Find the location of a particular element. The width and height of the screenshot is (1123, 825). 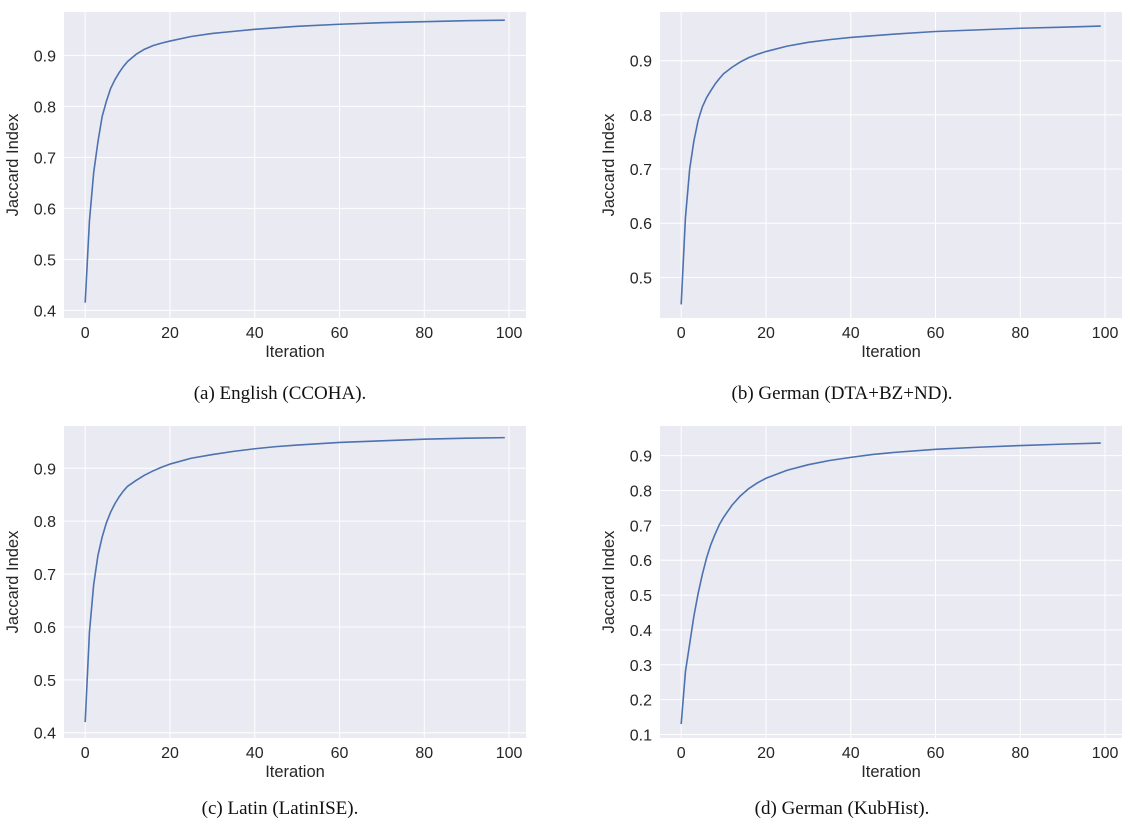

y-tick-label: 0.1 is located at coordinates (641, 736).